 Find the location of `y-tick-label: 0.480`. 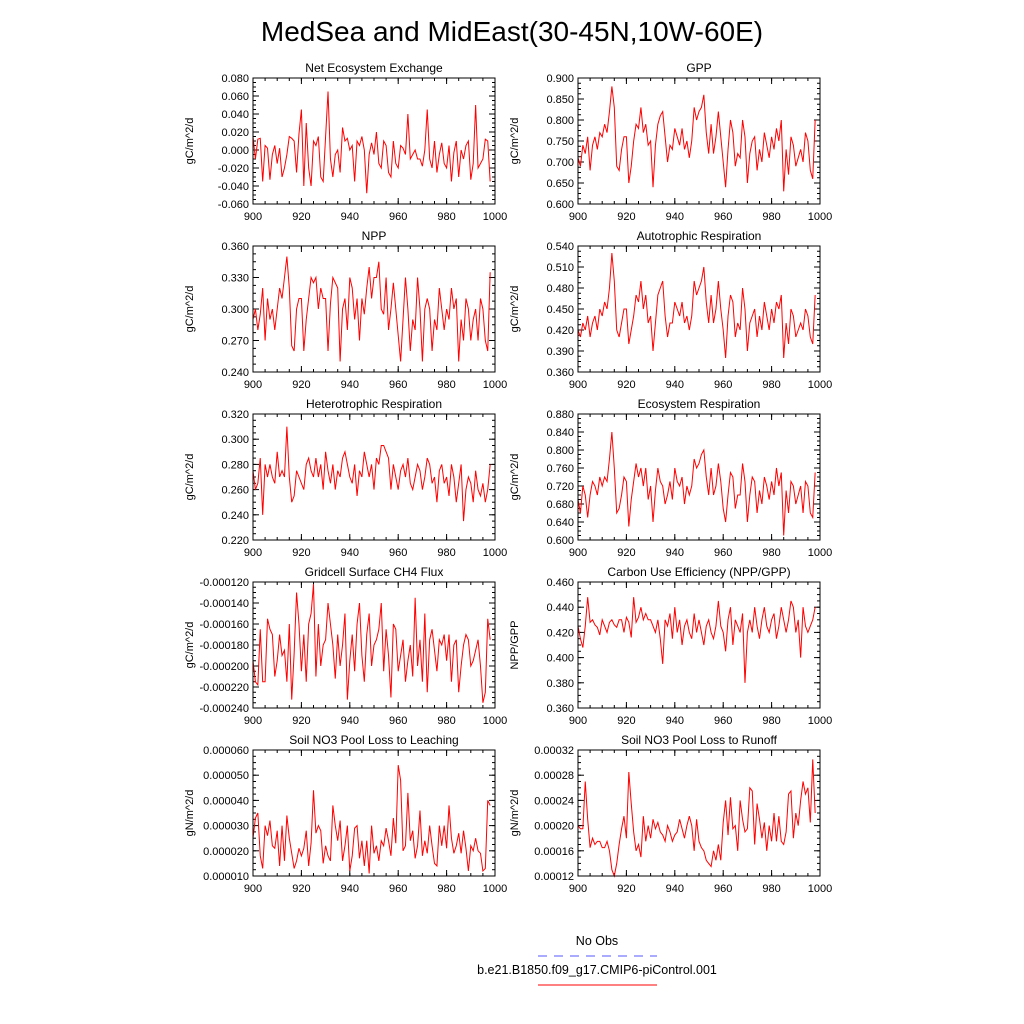

y-tick-label: 0.480 is located at coordinates (560, 289).